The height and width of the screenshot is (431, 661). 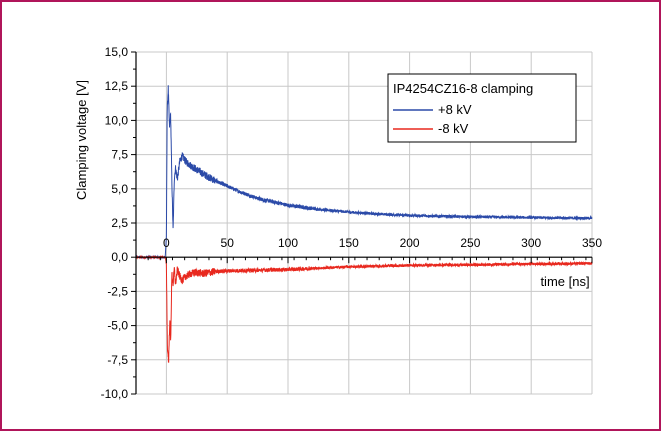 I want to click on x-tick-label: 200, so click(x=410, y=243).